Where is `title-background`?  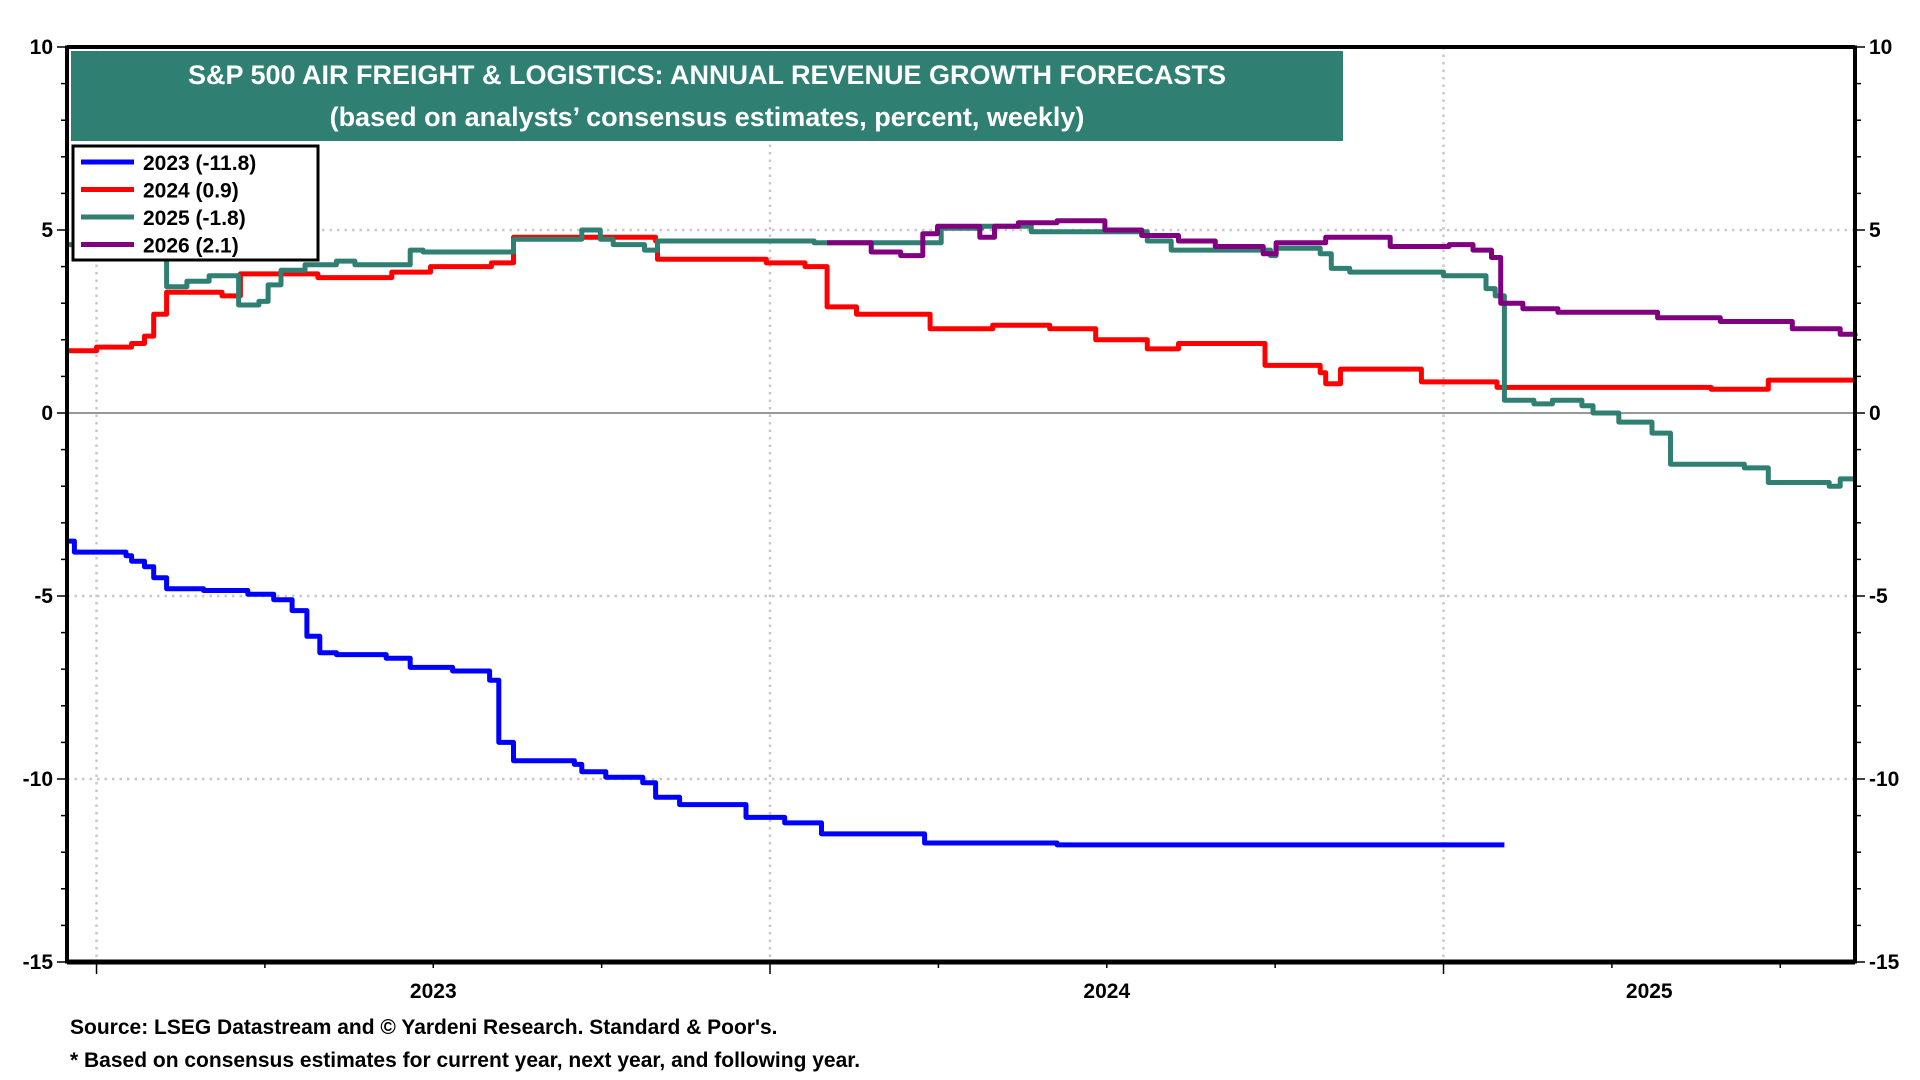 title-background is located at coordinates (707, 96).